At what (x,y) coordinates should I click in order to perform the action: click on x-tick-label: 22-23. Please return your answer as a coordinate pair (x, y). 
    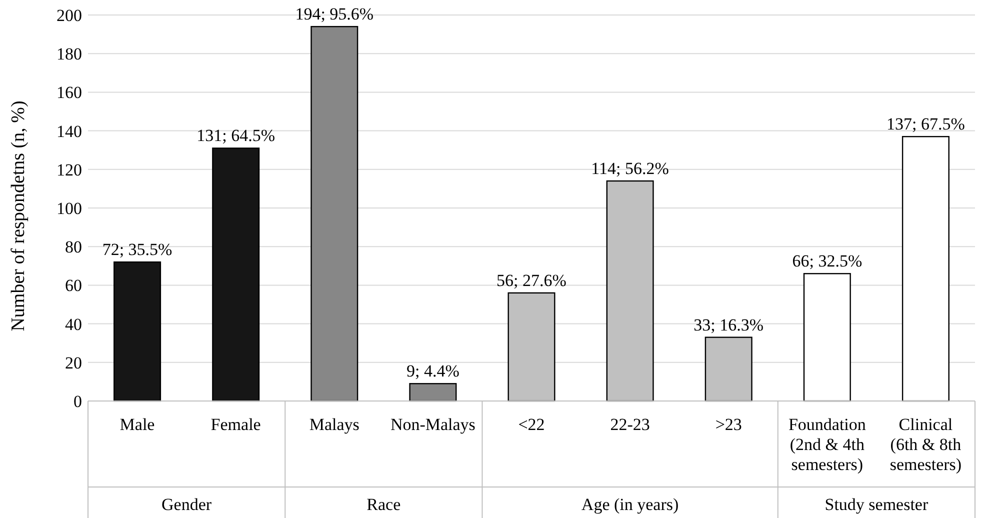
    Looking at the image, I should click on (630, 424).